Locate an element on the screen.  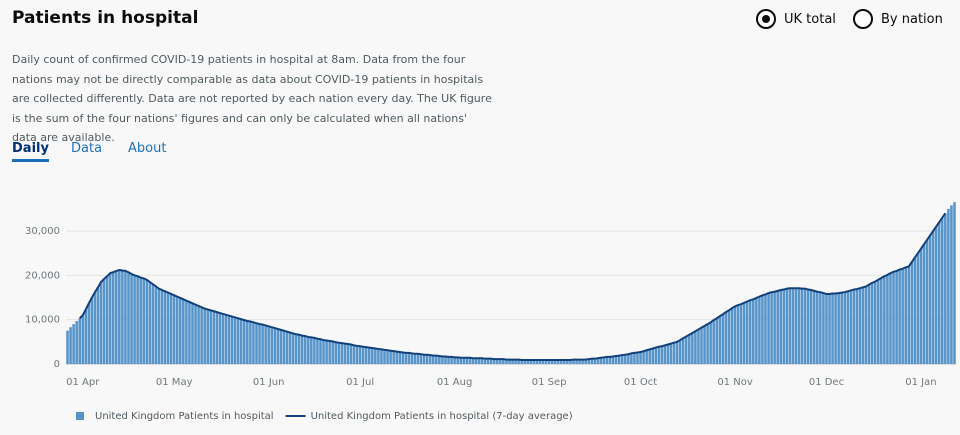
x-tick-label: 01 Dec is located at coordinates (826, 382).